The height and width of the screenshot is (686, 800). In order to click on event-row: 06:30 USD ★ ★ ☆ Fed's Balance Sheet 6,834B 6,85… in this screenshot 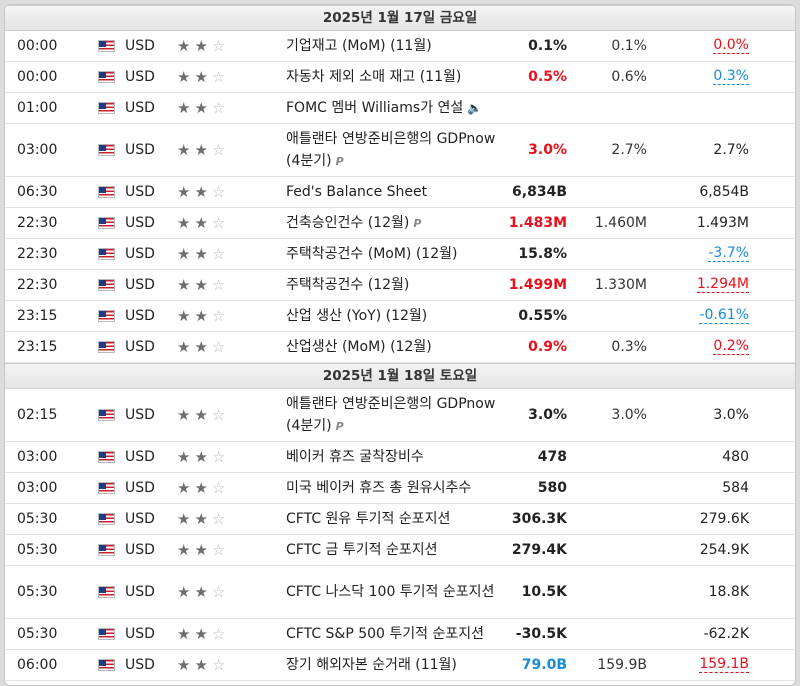, I will do `click(400, 192)`.